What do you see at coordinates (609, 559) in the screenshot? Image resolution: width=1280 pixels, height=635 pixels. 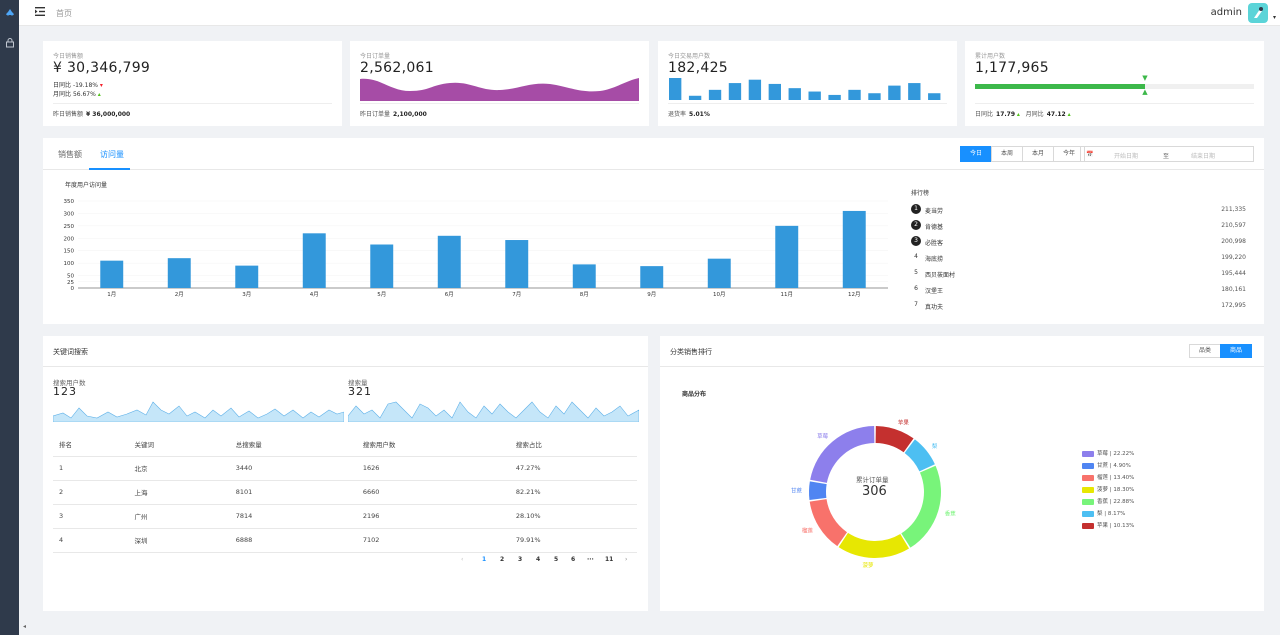 I see `page-11: 11` at bounding box center [609, 559].